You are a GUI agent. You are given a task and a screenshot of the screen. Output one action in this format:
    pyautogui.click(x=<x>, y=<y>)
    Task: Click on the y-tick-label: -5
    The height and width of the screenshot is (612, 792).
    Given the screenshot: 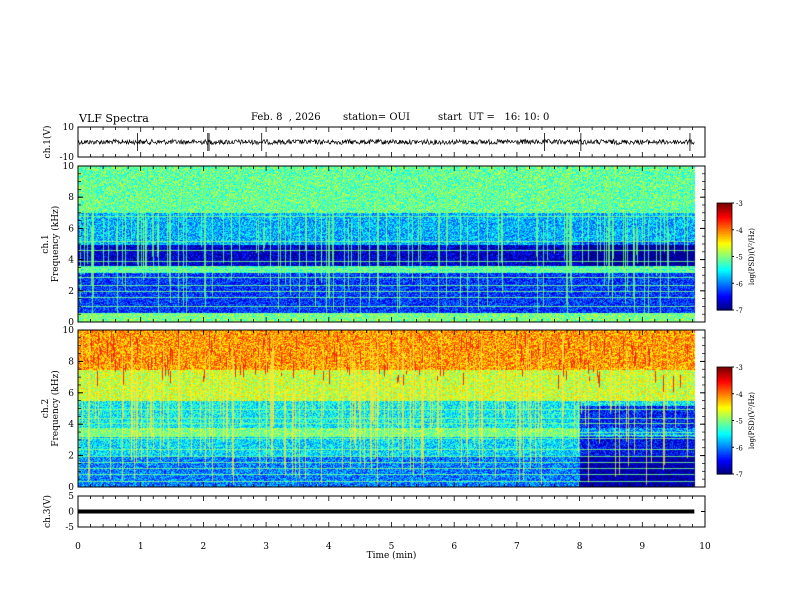 What is the action you would take?
    pyautogui.click(x=69, y=528)
    